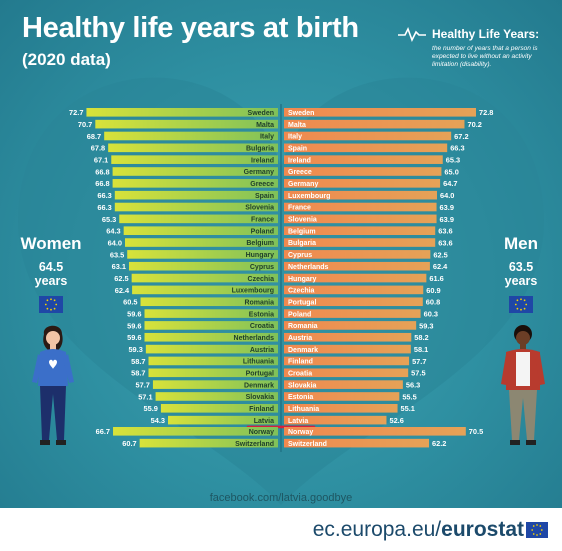 The image size is (562, 551). I want to click on women-value-label: 62.5, so click(121, 278).